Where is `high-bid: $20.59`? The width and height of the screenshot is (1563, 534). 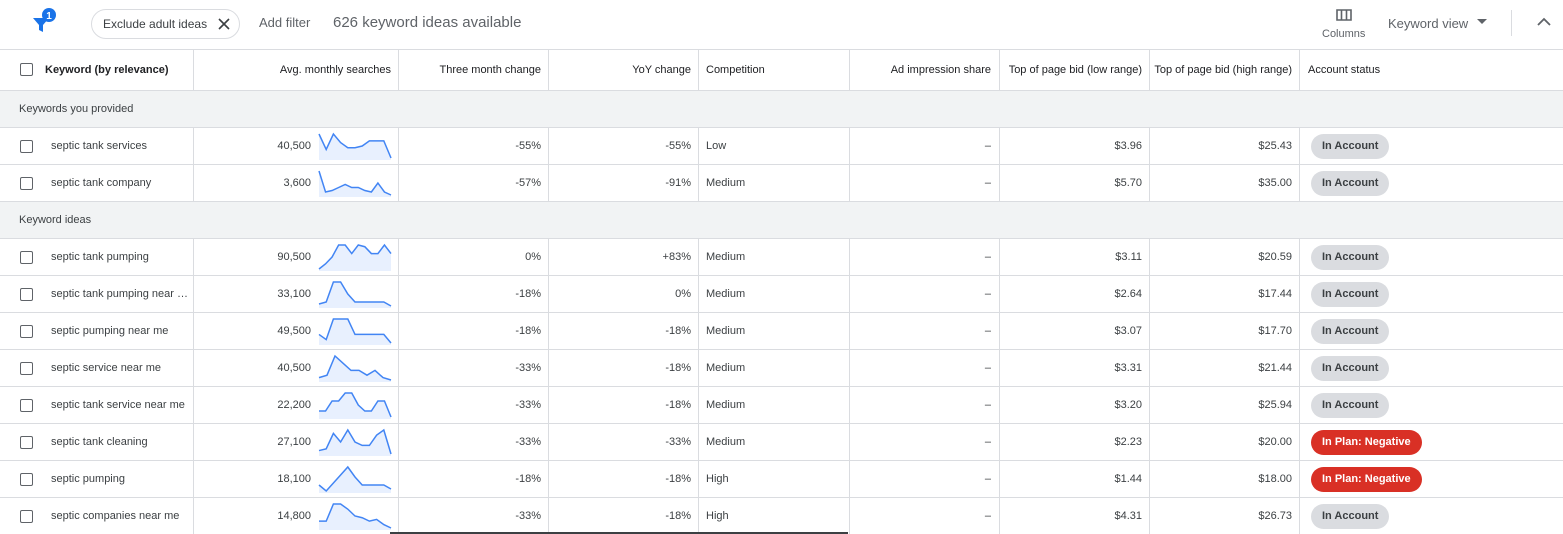 high-bid: $20.59 is located at coordinates (1275, 257).